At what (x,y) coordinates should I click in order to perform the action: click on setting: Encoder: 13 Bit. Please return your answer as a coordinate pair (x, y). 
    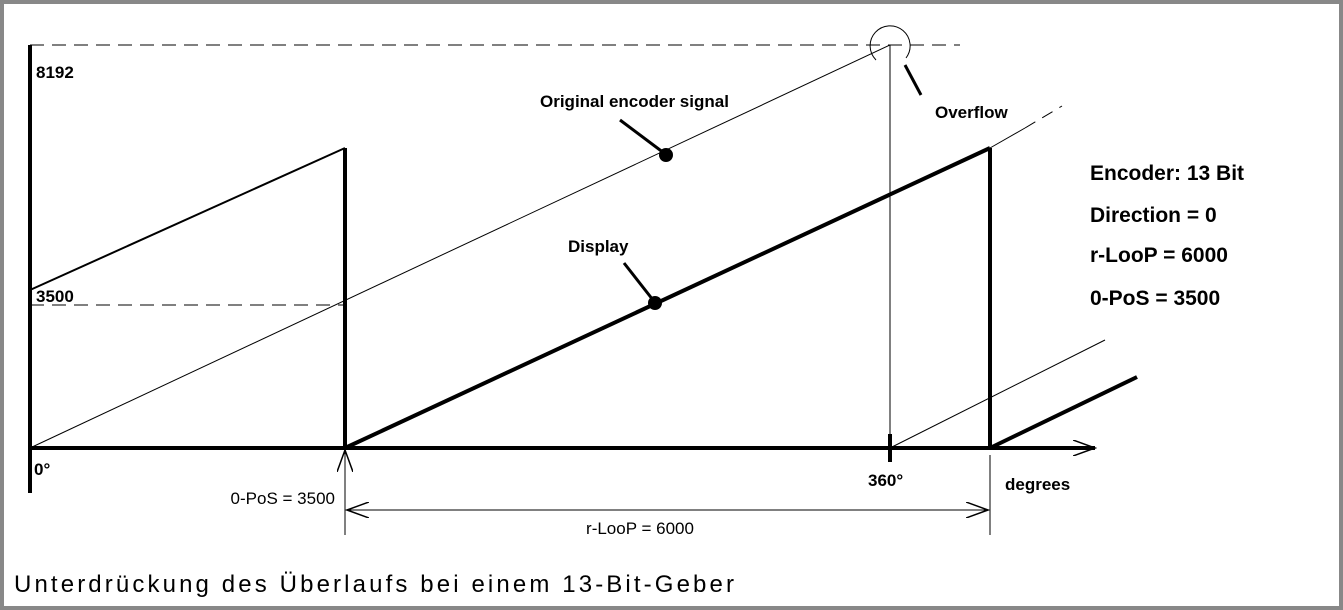
    Looking at the image, I should click on (1167, 173).